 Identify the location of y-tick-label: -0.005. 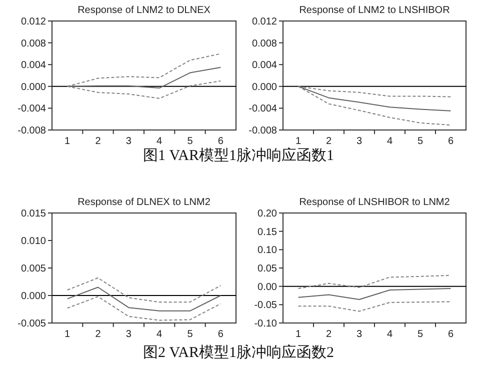
(32, 324).